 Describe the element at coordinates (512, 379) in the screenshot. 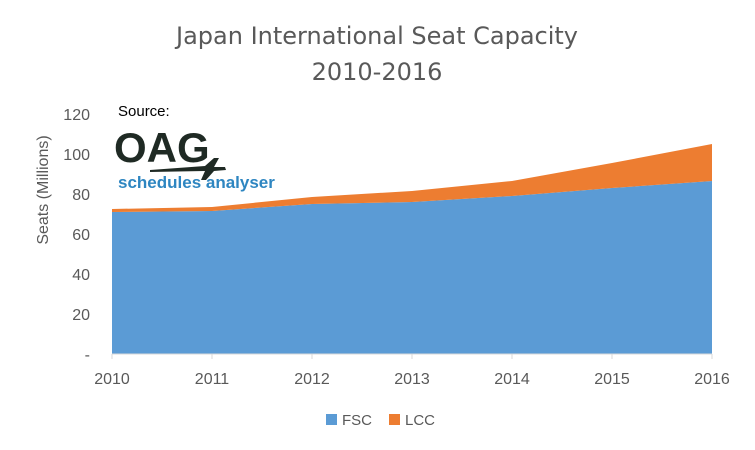

I see `x-tick-label: 2014` at that location.